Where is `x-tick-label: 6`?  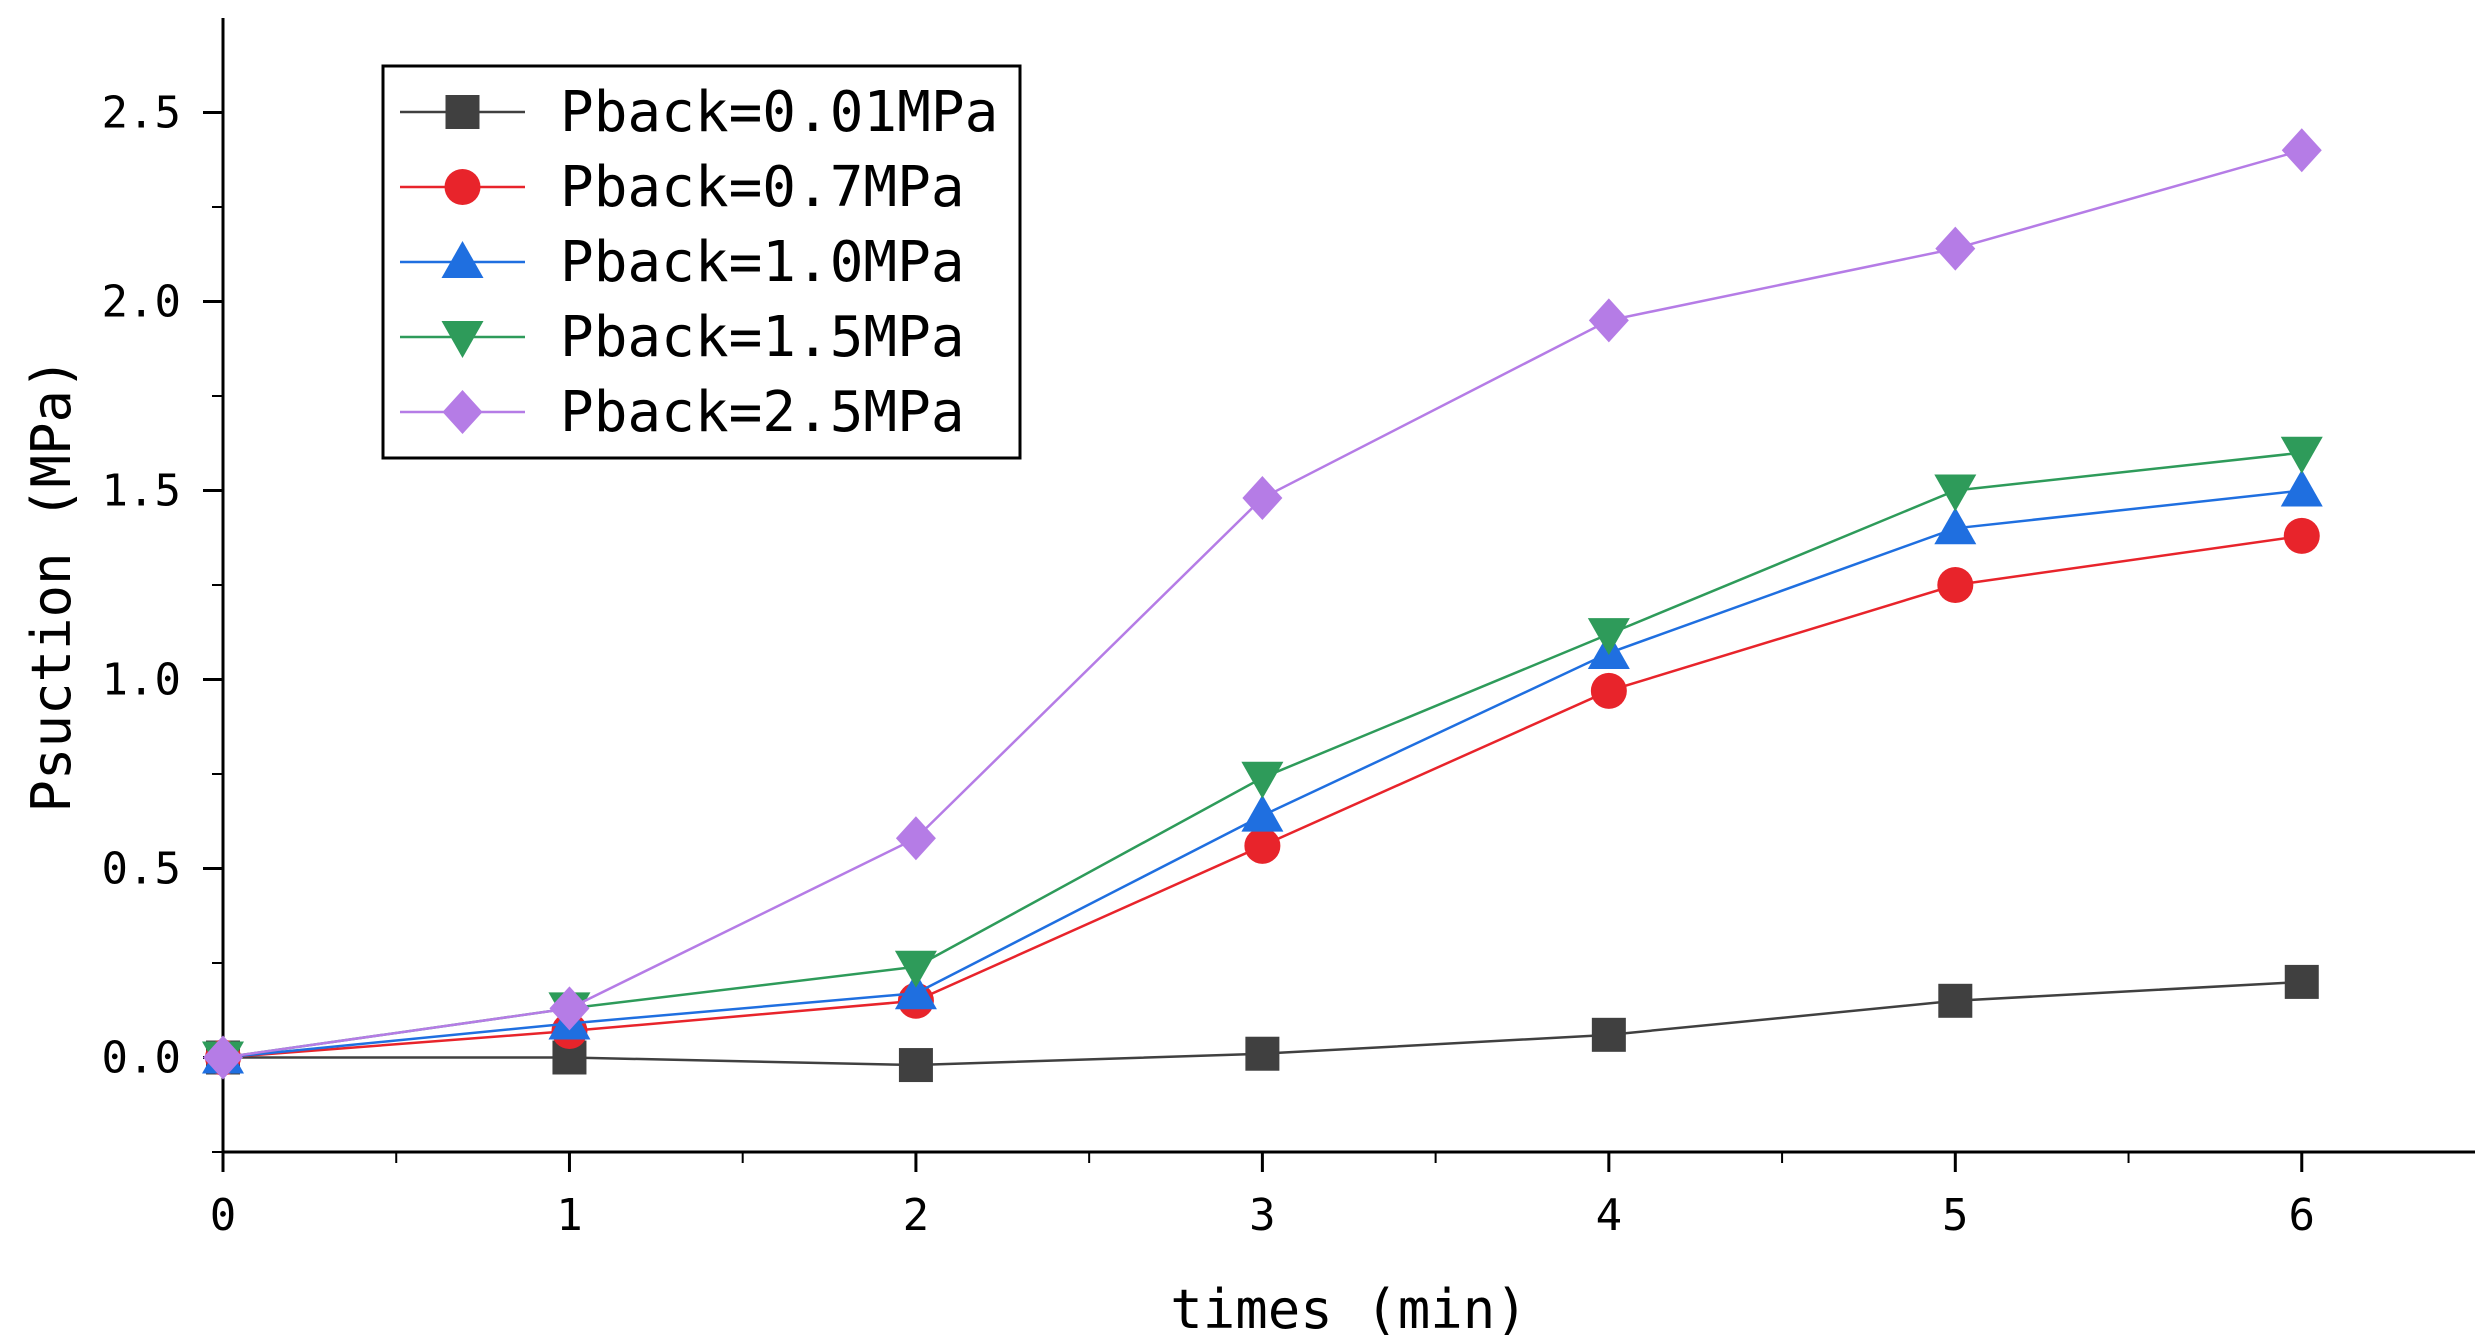 x-tick-label: 6 is located at coordinates (2302, 1215).